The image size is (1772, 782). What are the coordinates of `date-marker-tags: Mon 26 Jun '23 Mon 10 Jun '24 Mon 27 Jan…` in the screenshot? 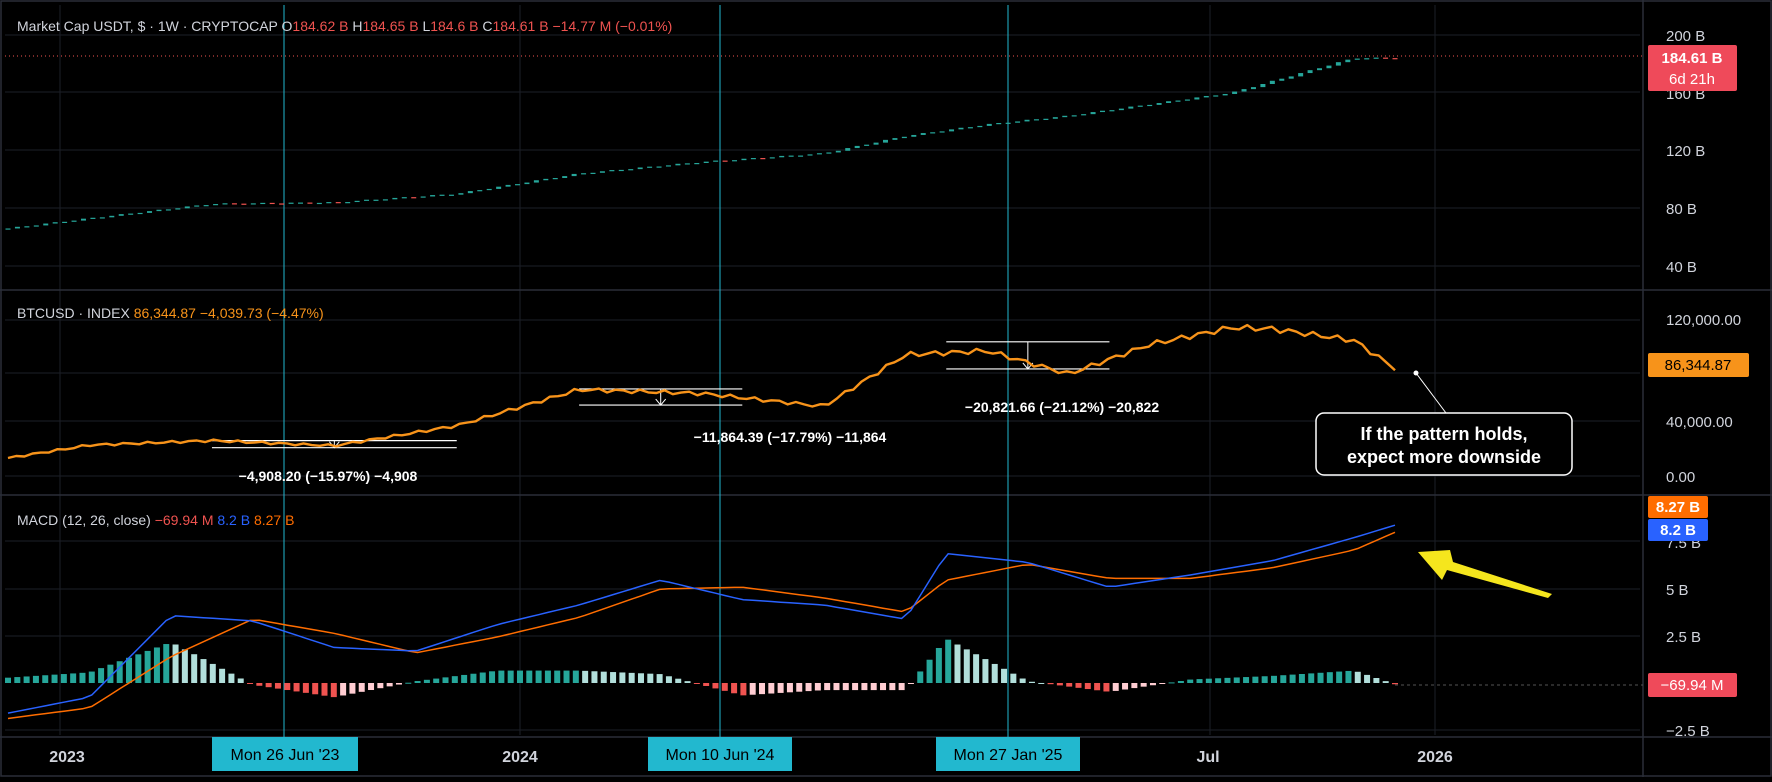 It's located at (646, 754).